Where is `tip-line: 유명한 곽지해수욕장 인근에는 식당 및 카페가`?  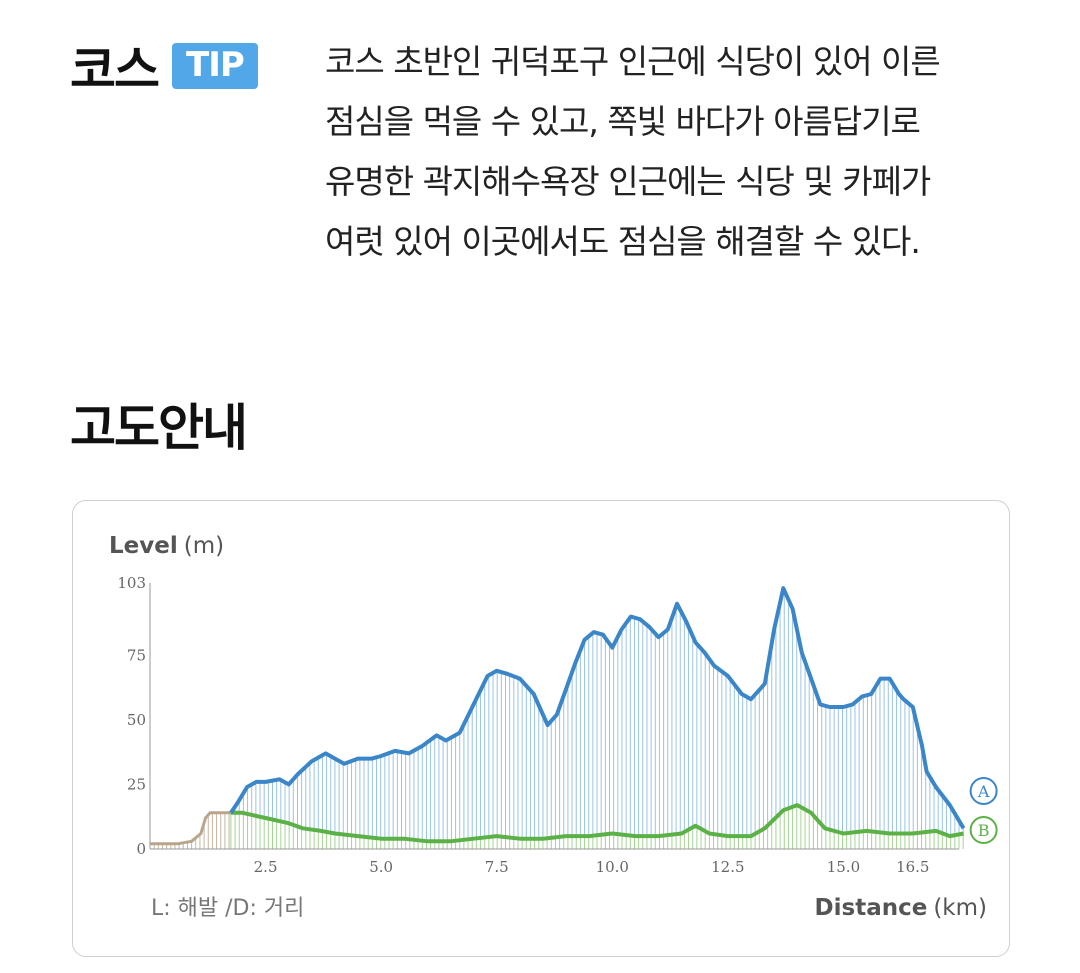 tip-line: 유명한 곽지해수욕장 인근에는 식당 및 카페가 is located at coordinates (628, 181).